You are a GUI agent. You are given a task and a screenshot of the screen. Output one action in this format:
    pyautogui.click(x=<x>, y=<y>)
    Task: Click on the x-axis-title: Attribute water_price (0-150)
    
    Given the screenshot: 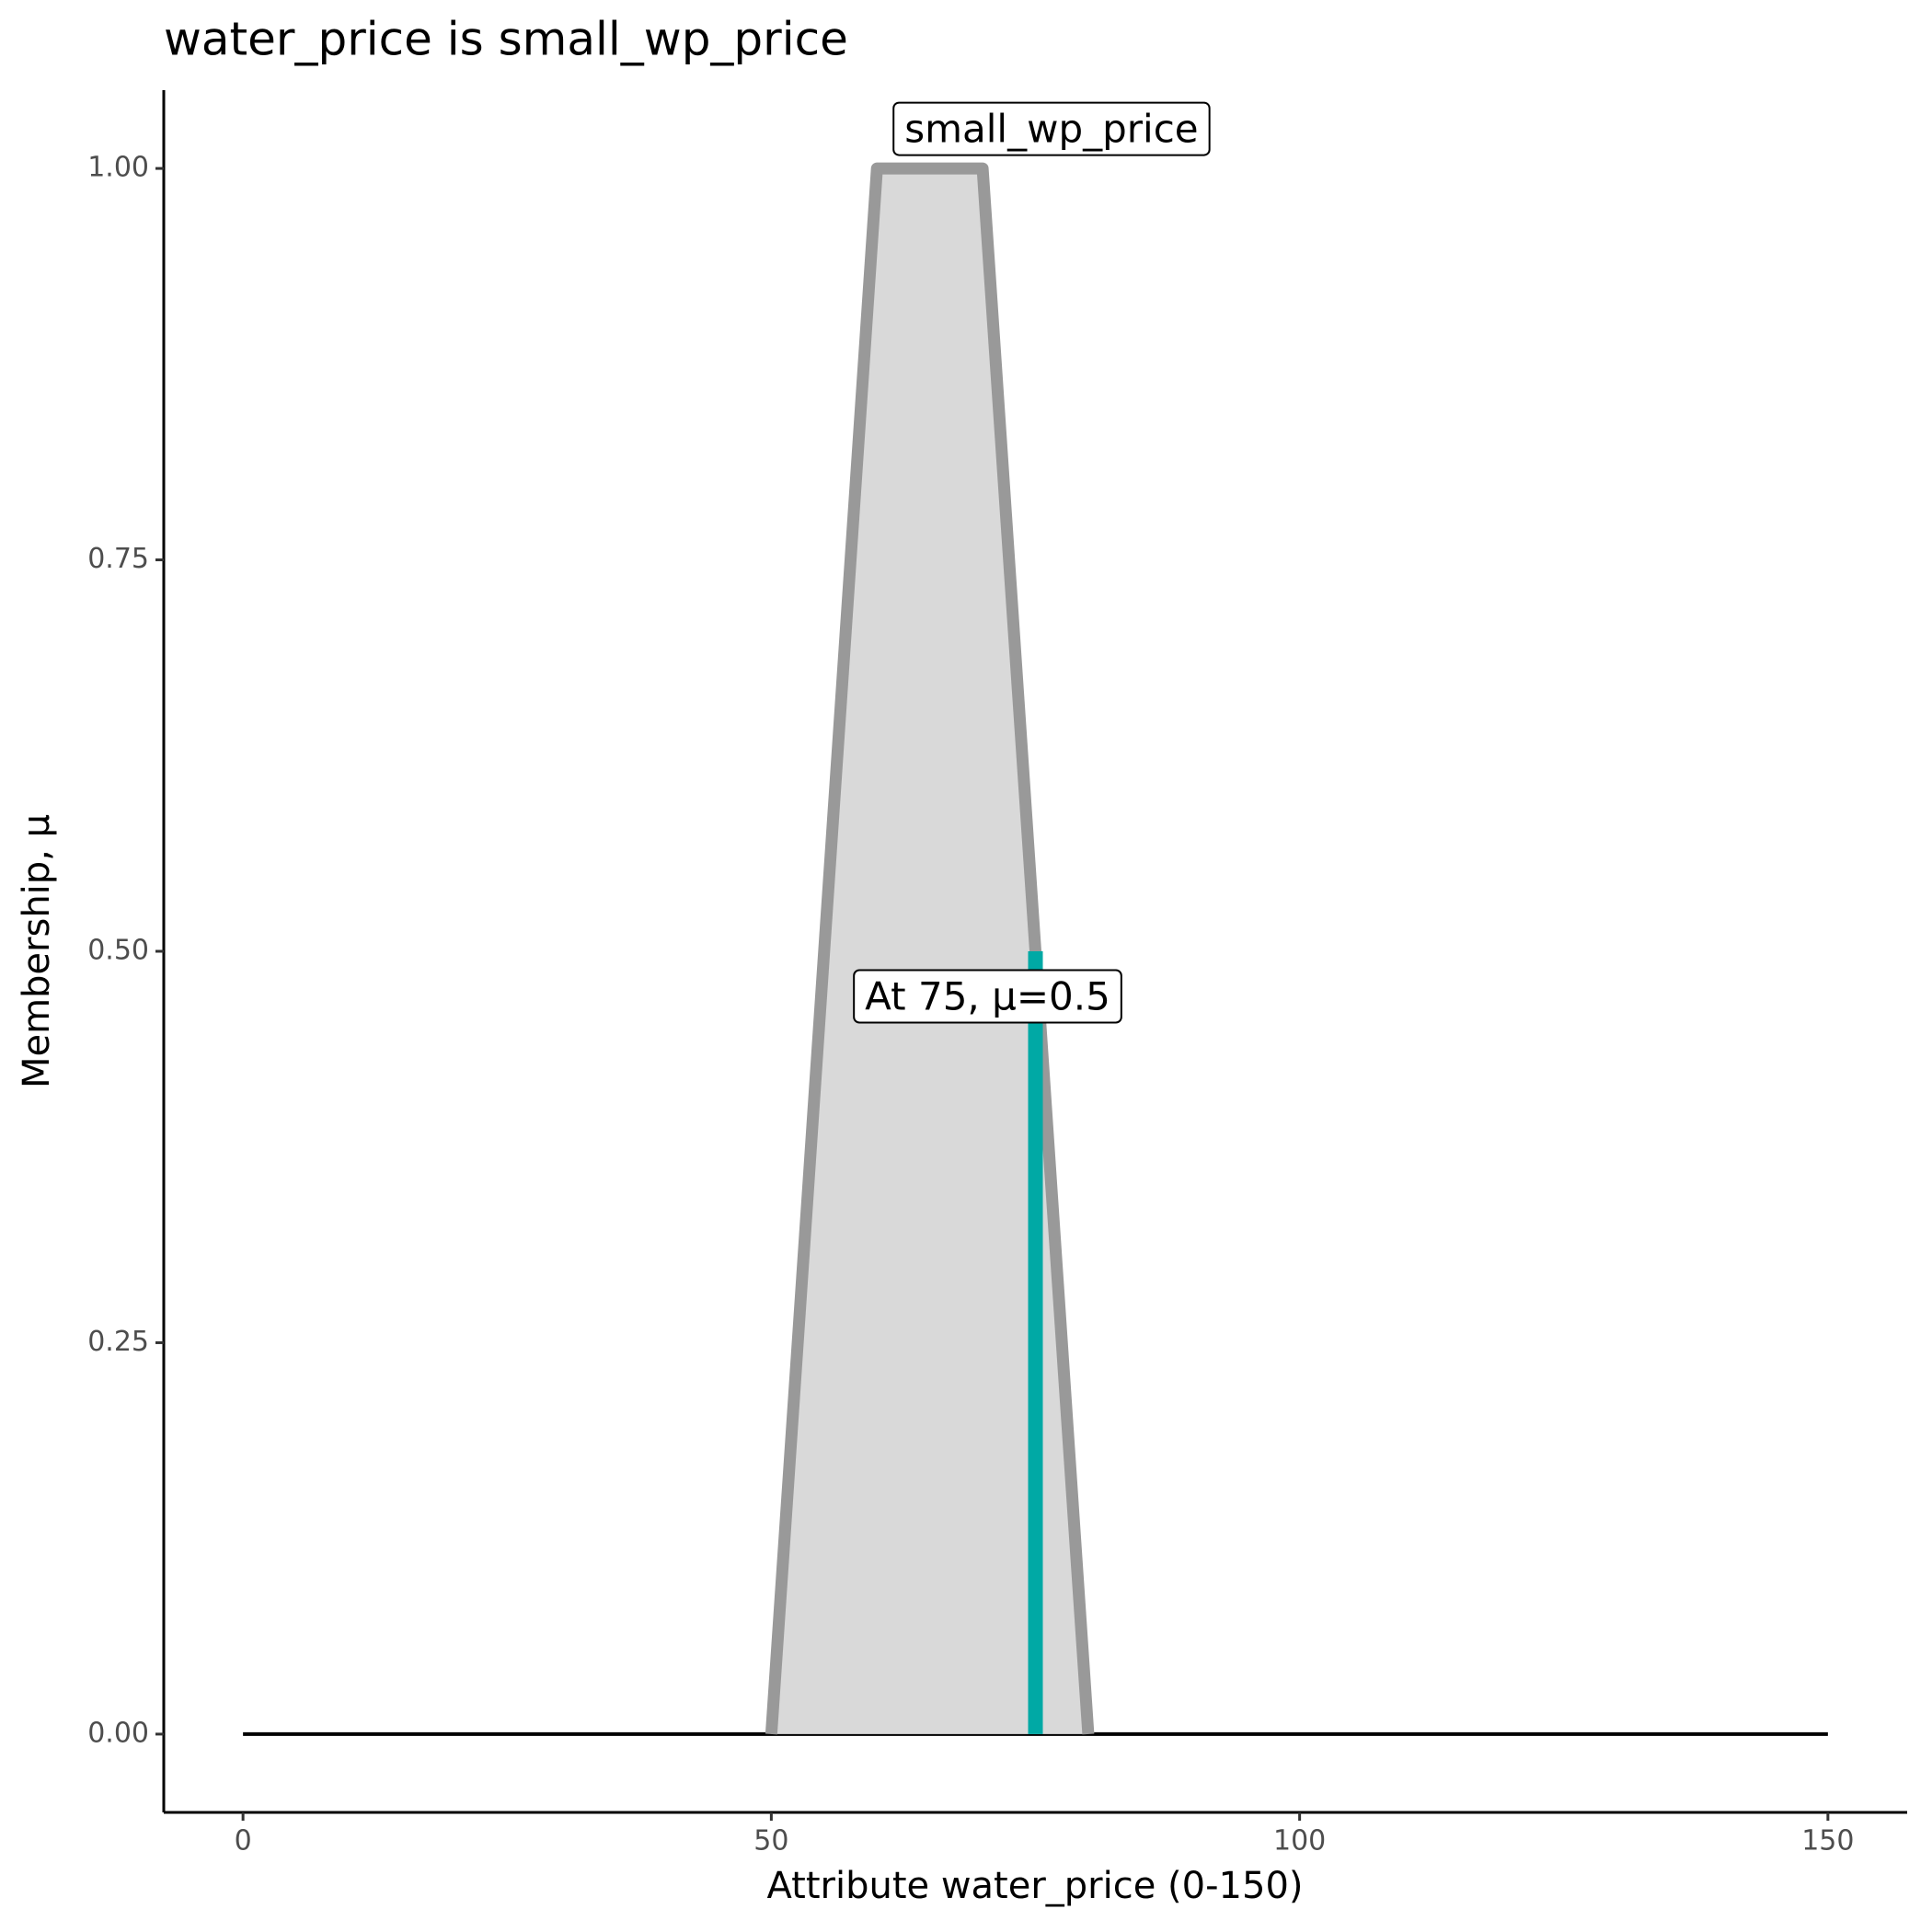 What is the action you would take?
    pyautogui.click(x=1034, y=1886)
    